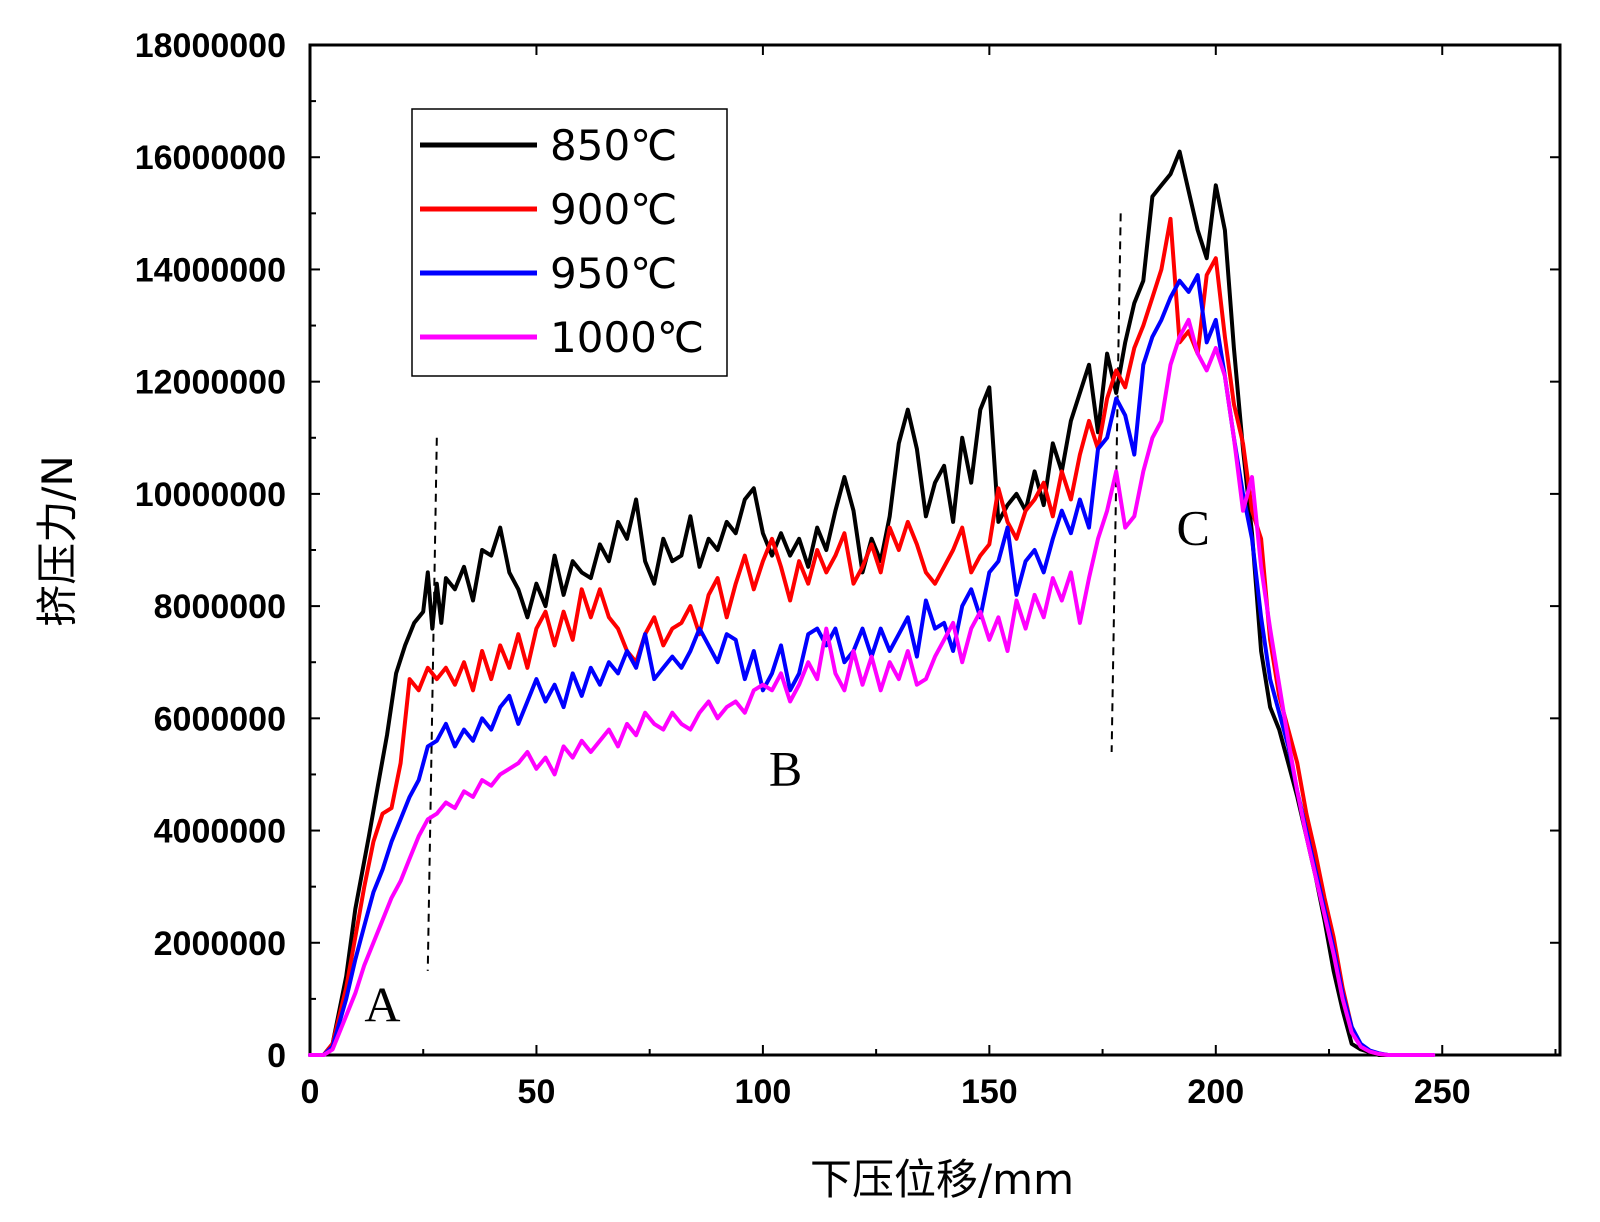  I want to click on x-axis-title: 下压位移/mm, so click(942, 1179).